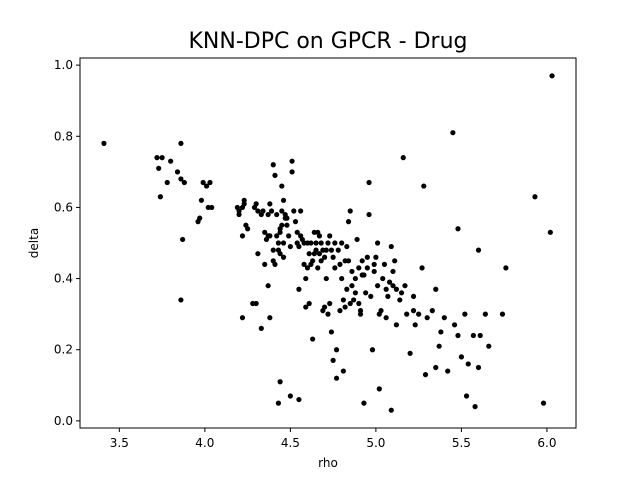  Describe the element at coordinates (63, 65) in the screenshot. I see `y-tick-label: 1.0` at that location.